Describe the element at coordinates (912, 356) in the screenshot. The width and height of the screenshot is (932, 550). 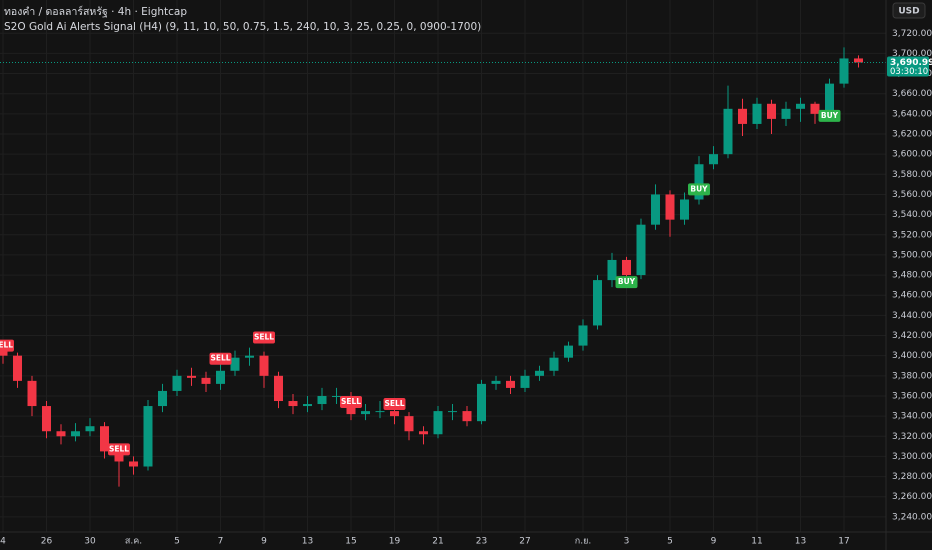
I see `y-tick-label: 3,400.00` at that location.